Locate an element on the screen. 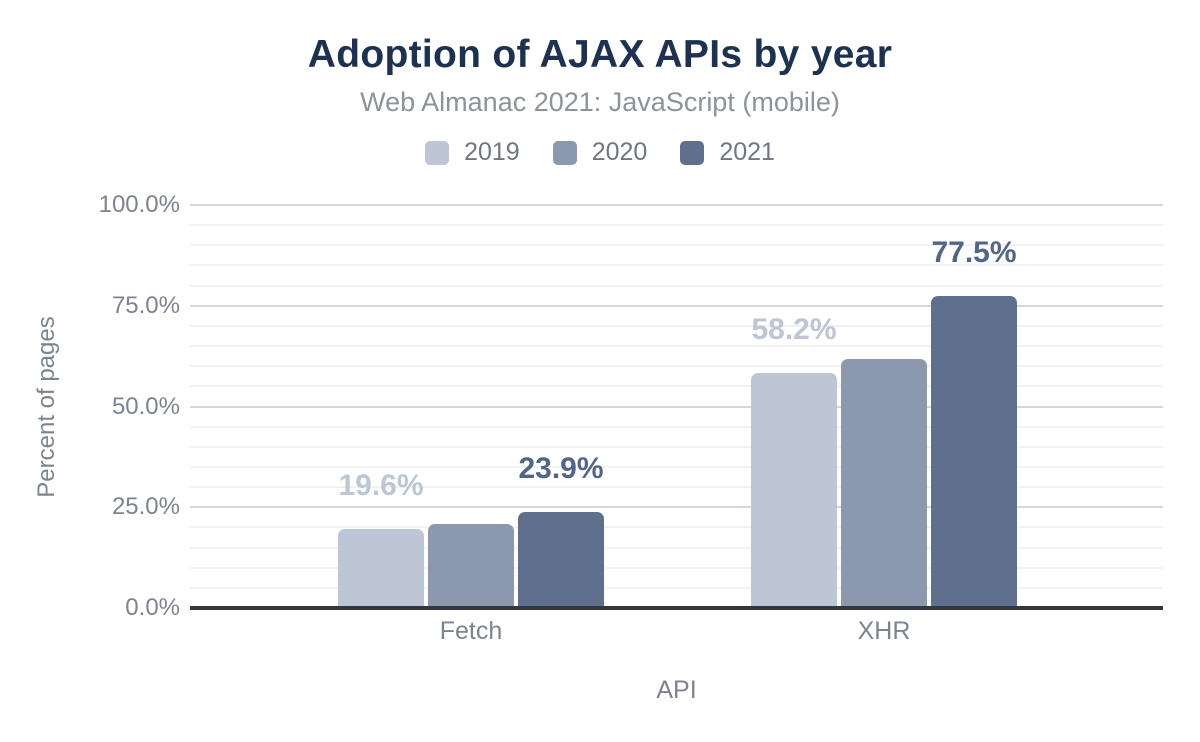  bar-value-label: 19.6% is located at coordinates (381, 486).